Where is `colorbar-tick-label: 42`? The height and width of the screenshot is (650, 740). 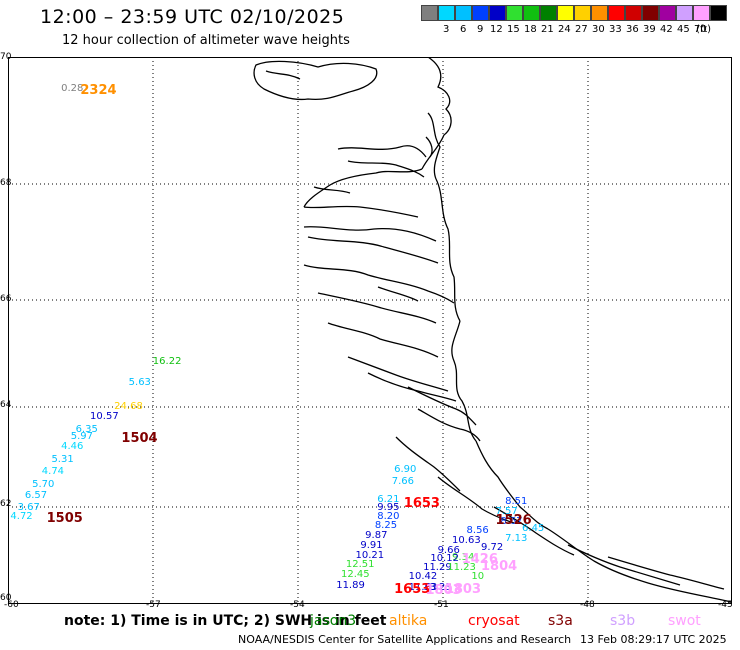 colorbar-tick-label: 42 is located at coordinates (666, 29).